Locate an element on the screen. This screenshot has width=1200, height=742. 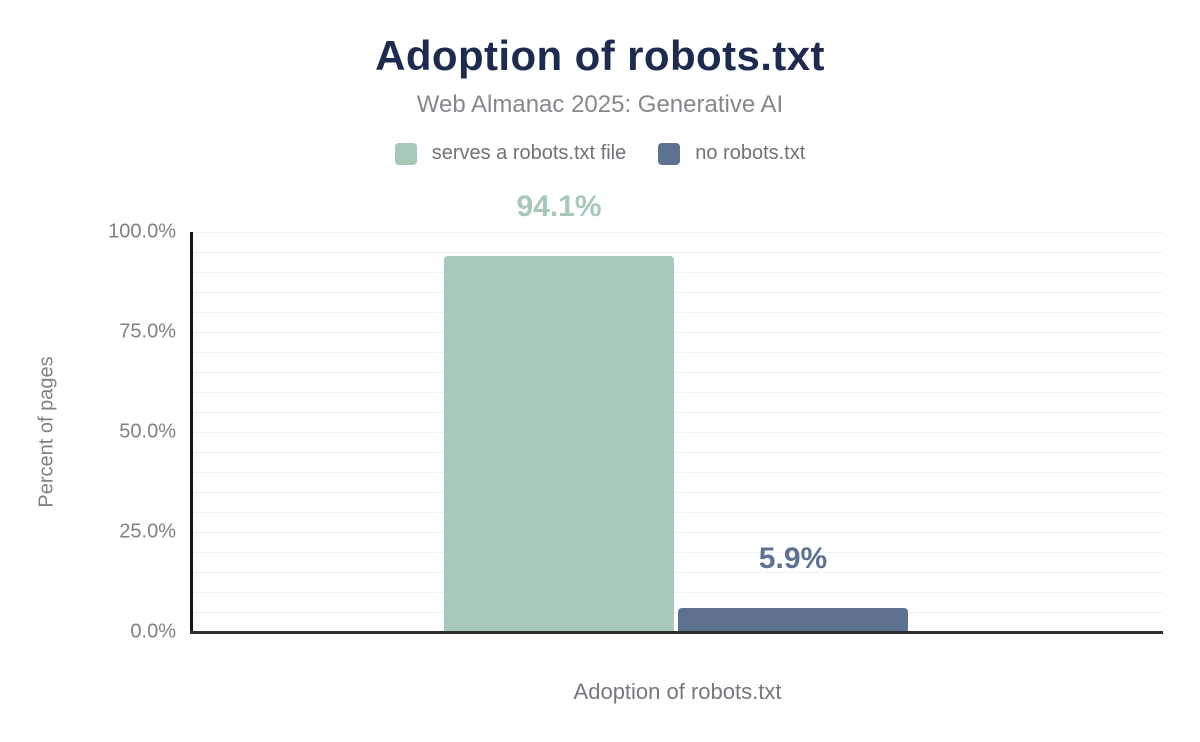
y-axis-ticks: 100.0% 75.0% 50.0% 25.0% 0.0% is located at coordinates (88, 432).